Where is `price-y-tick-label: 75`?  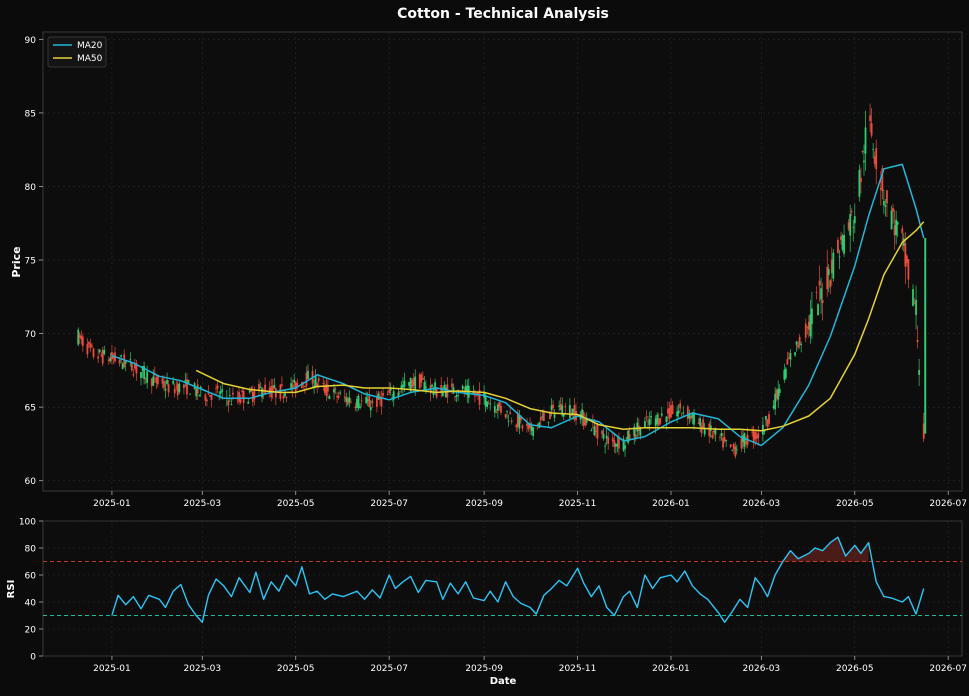
price-y-tick-label: 75 is located at coordinates (30, 262).